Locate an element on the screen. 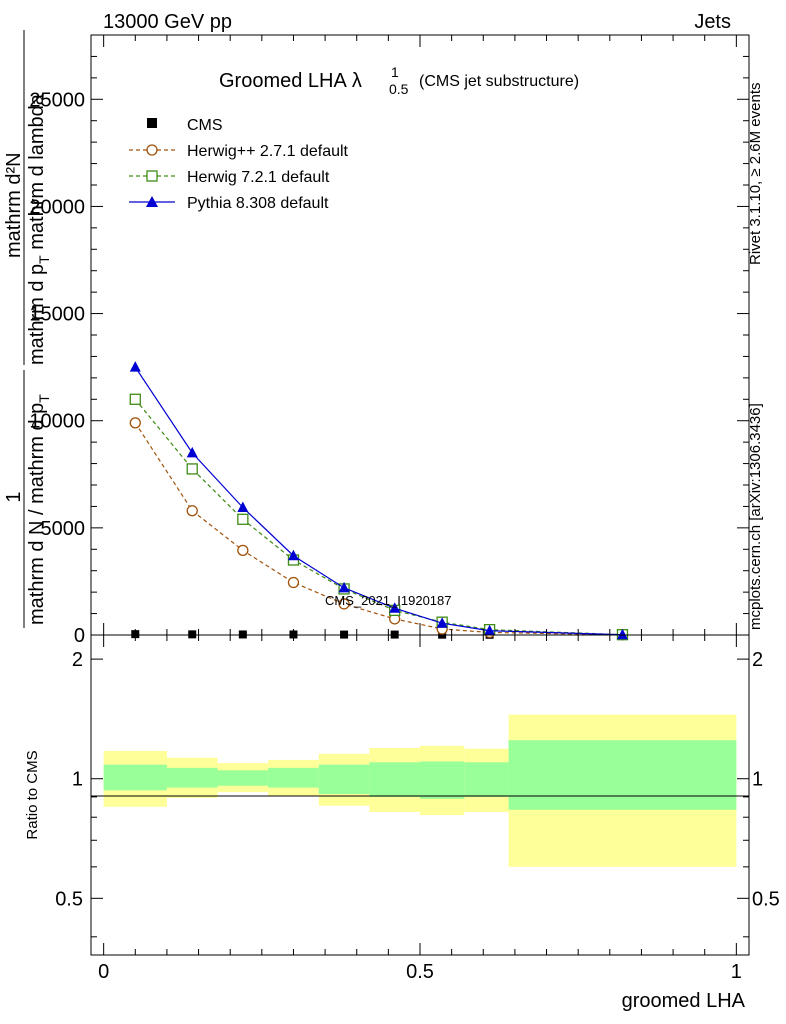 The height and width of the screenshot is (1024, 786). title-superscript: 1 is located at coordinates (395, 72).